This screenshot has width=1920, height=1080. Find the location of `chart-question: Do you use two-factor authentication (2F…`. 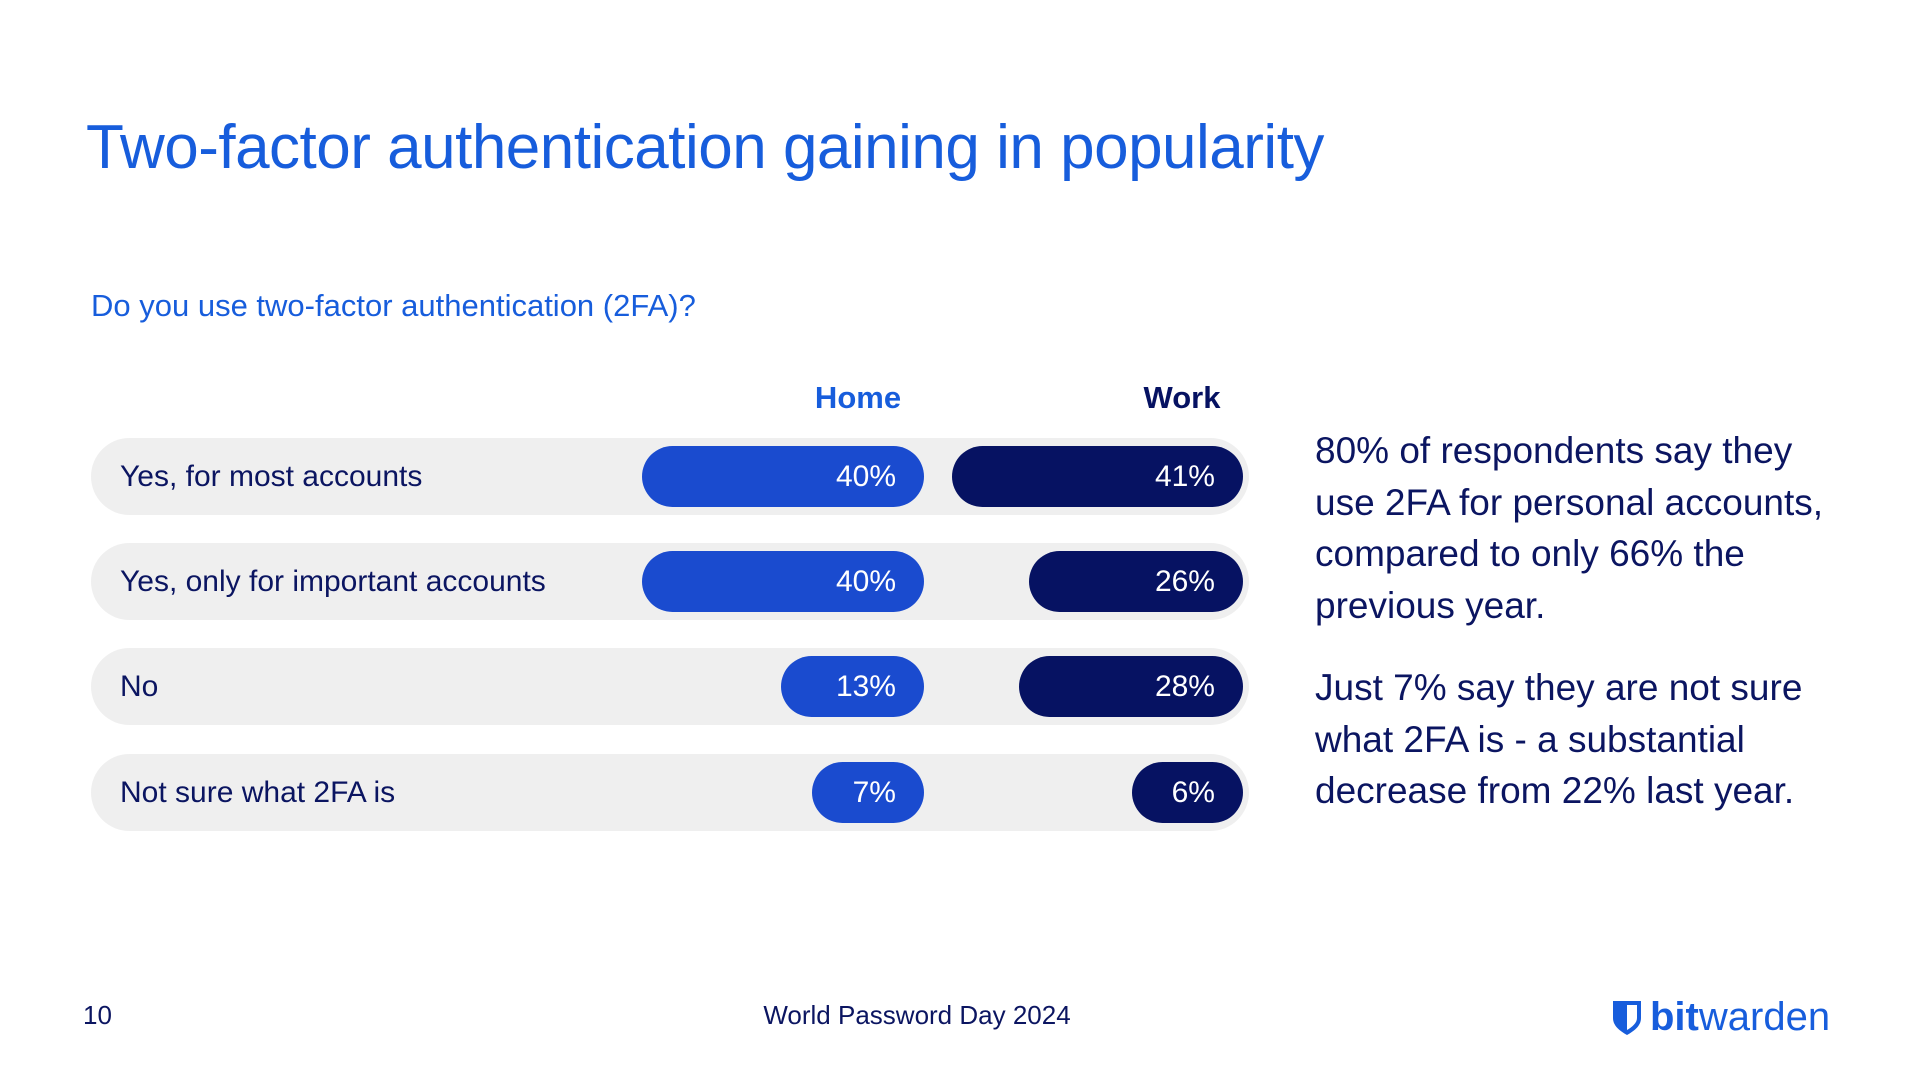

chart-question: Do you use two-factor authentication (2F… is located at coordinates (393, 305).